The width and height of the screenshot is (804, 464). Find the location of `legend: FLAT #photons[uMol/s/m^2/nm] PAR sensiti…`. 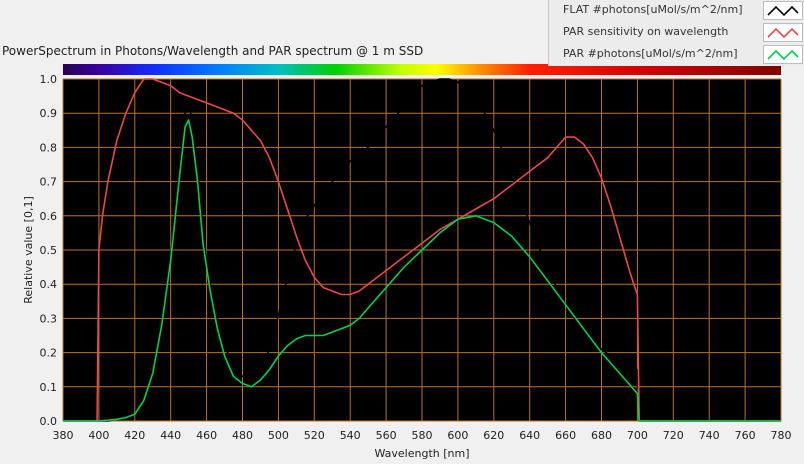

legend: FLAT #photons[uMol/s/m^2/nm] PAR sensiti… is located at coordinates (676, 33).